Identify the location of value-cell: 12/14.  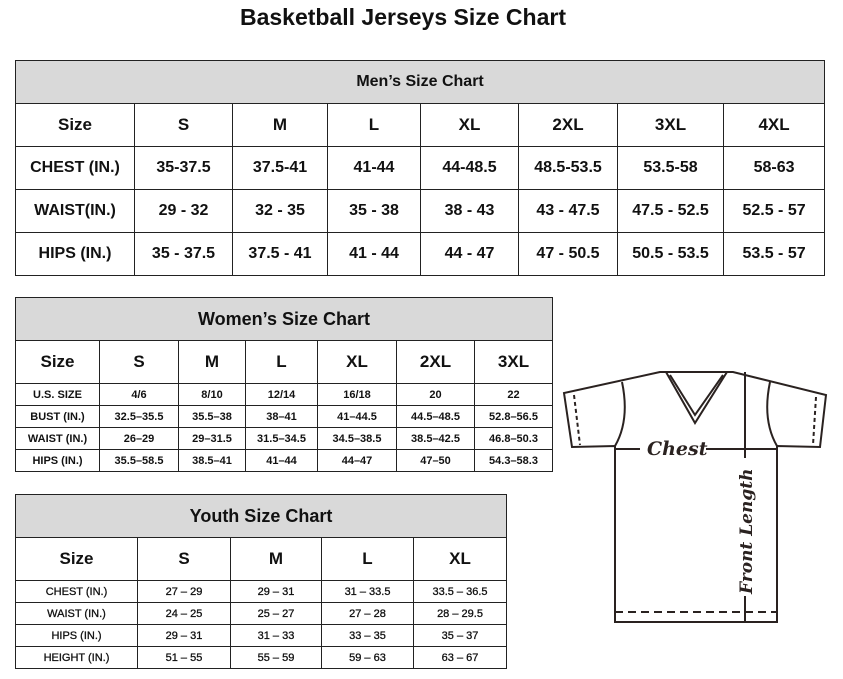
(281, 394).